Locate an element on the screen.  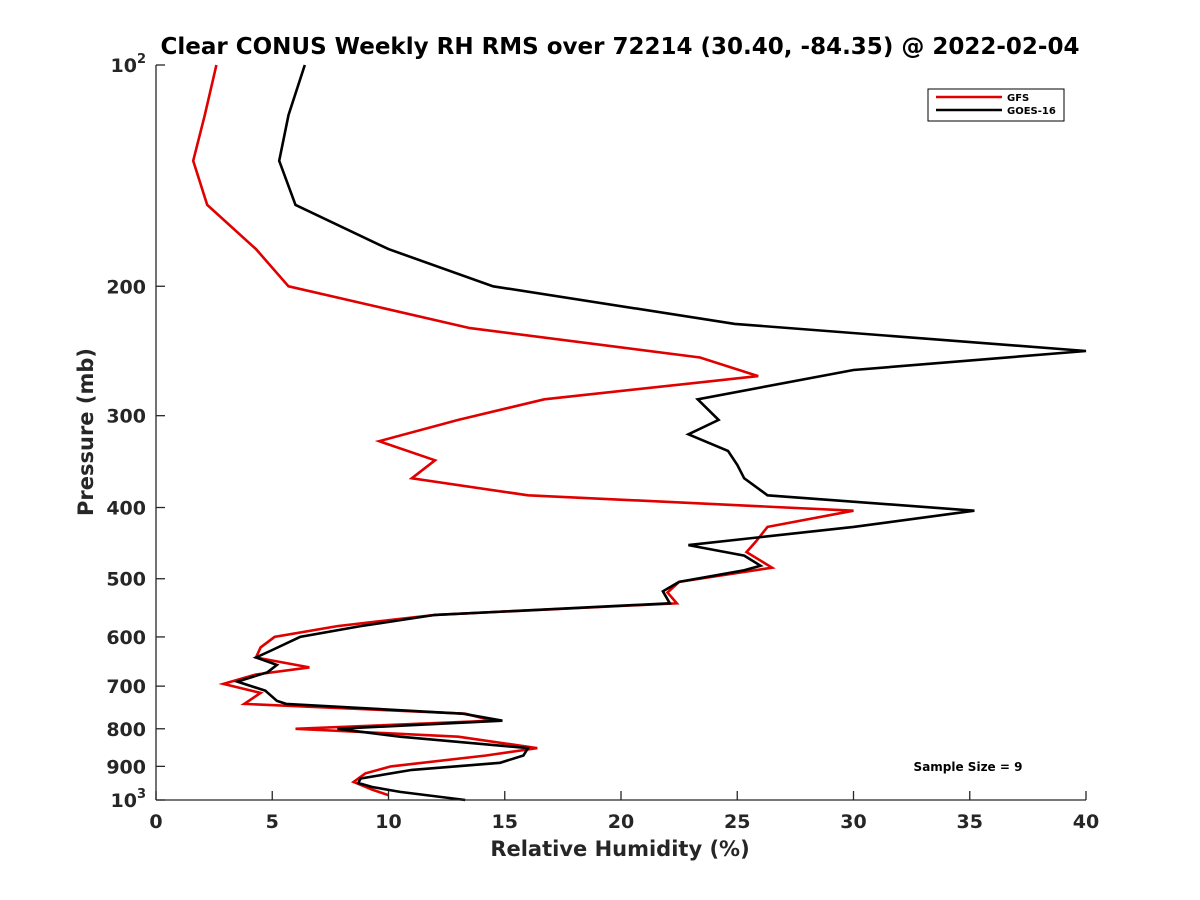
x-tick-label: 25 is located at coordinates (737, 822).